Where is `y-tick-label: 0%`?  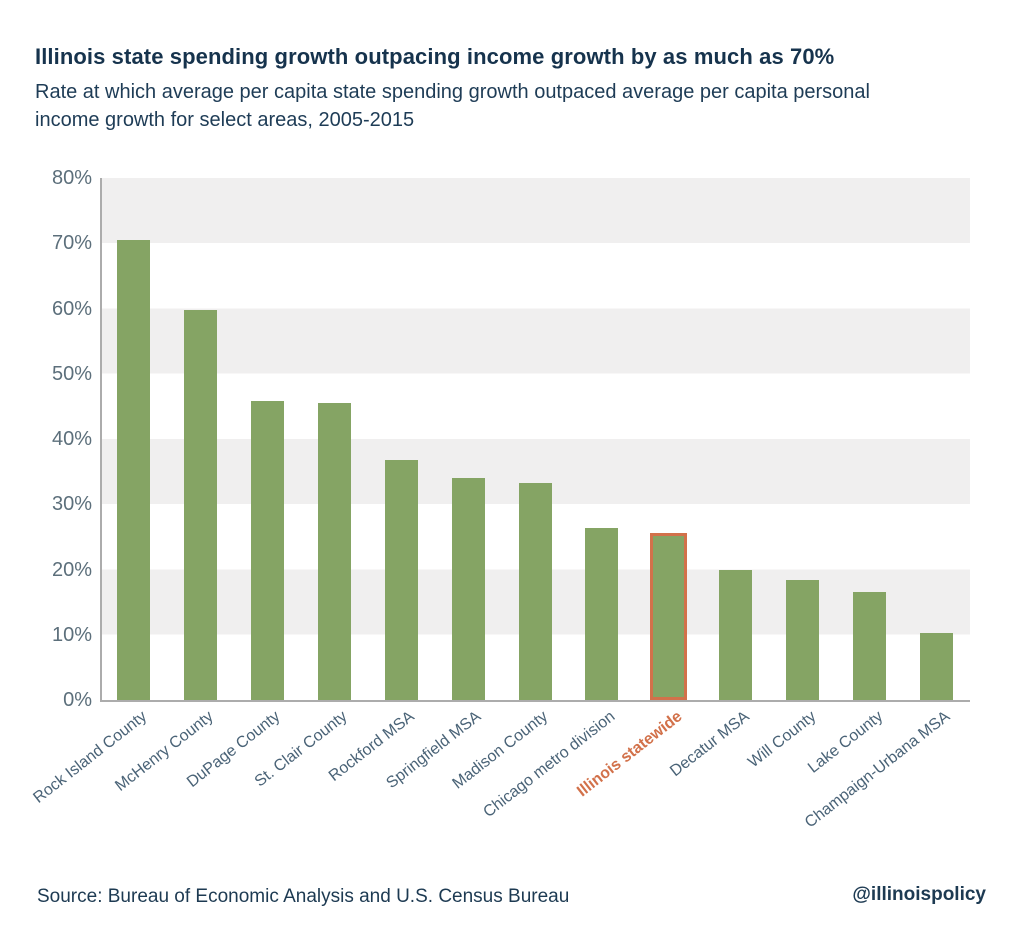
y-tick-label: 0% is located at coordinates (77, 700).